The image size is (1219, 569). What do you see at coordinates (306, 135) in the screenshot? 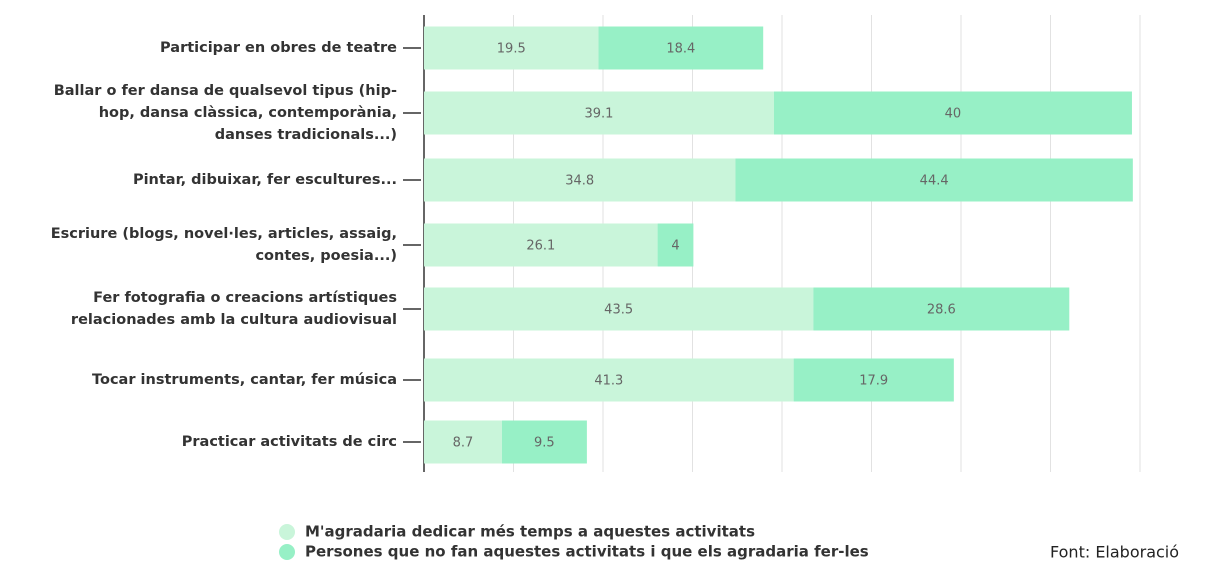
I see `y-tick-label: danses tradicionals...)` at bounding box center [306, 135].